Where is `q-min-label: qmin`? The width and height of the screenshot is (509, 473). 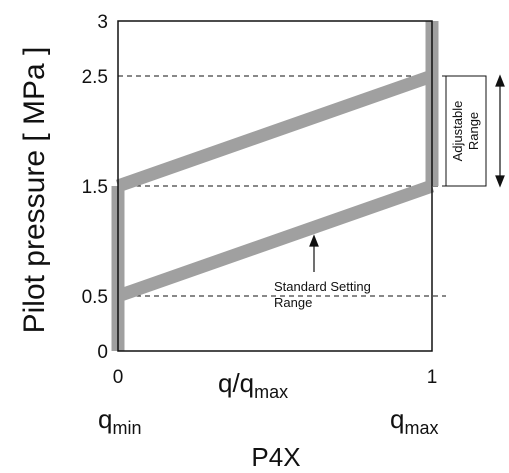
q-min-label: qmin is located at coordinates (119, 421).